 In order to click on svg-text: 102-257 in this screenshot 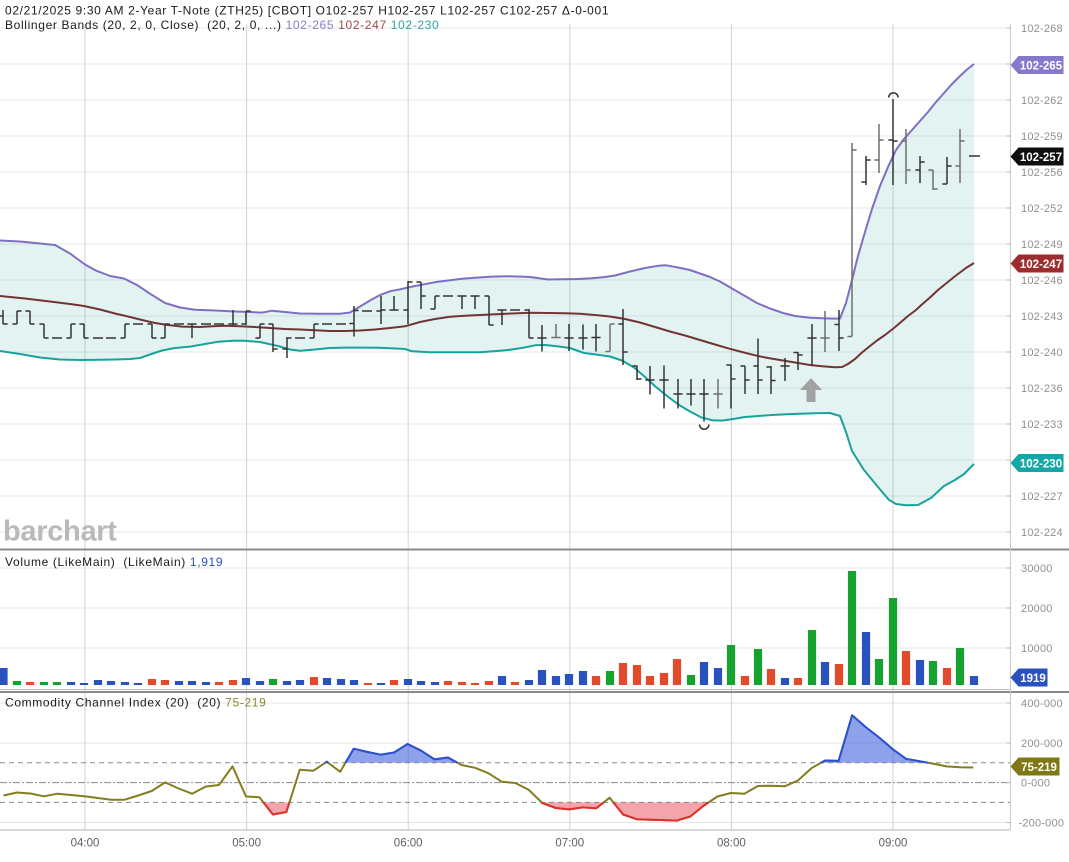, I will do `click(1041, 158)`.